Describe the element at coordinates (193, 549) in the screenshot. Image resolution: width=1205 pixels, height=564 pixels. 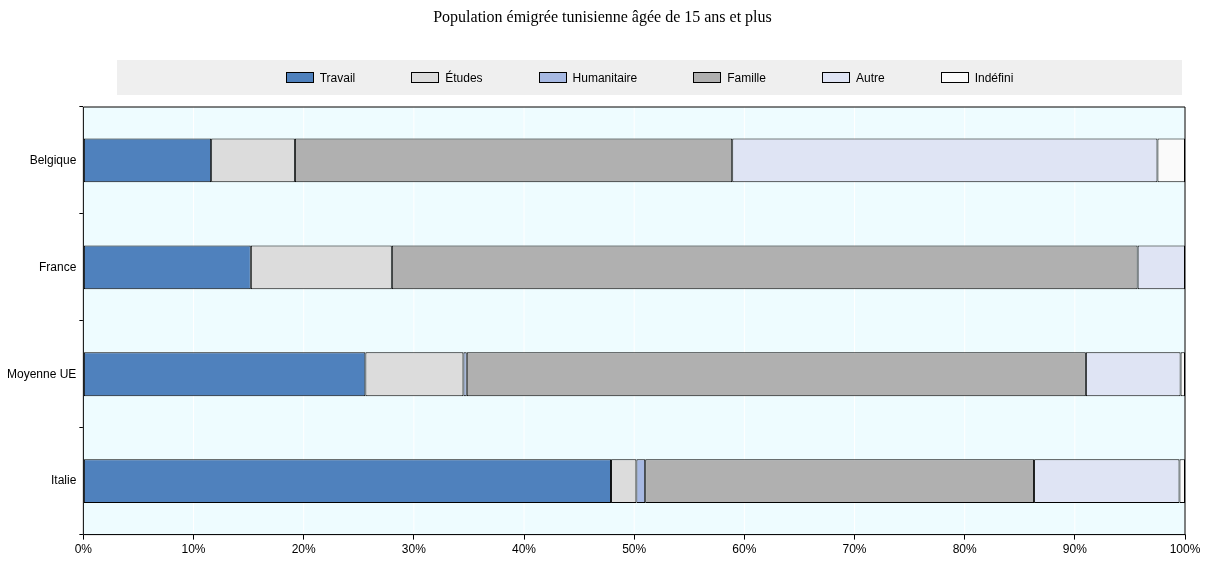
I see `x-tick-label: 10%` at that location.